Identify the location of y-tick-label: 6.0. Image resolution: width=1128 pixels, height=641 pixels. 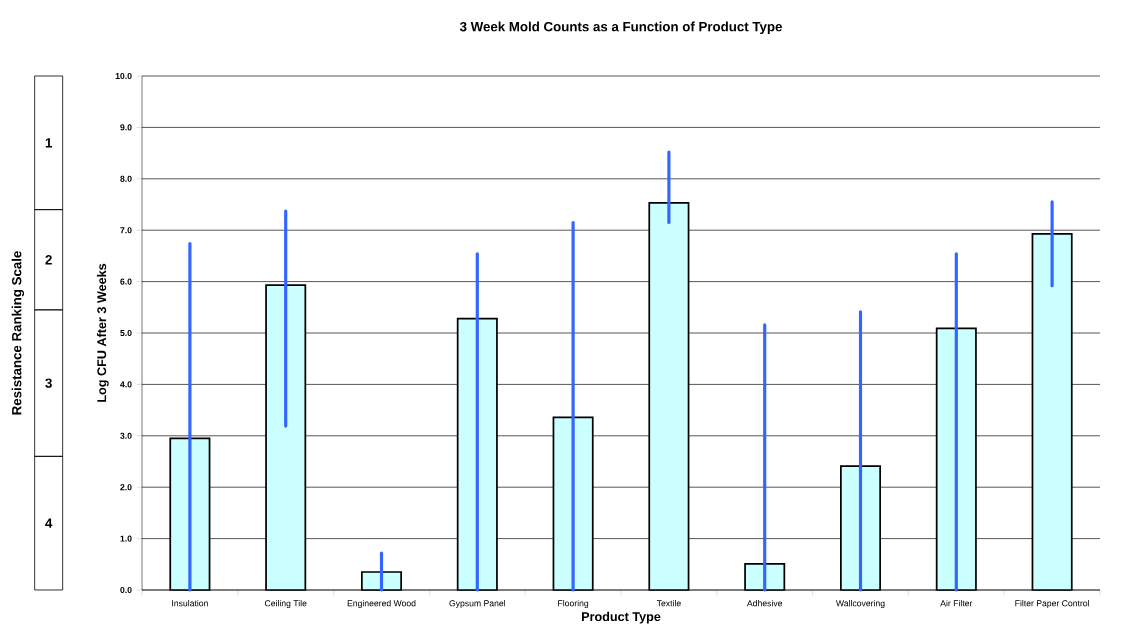
(126, 281).